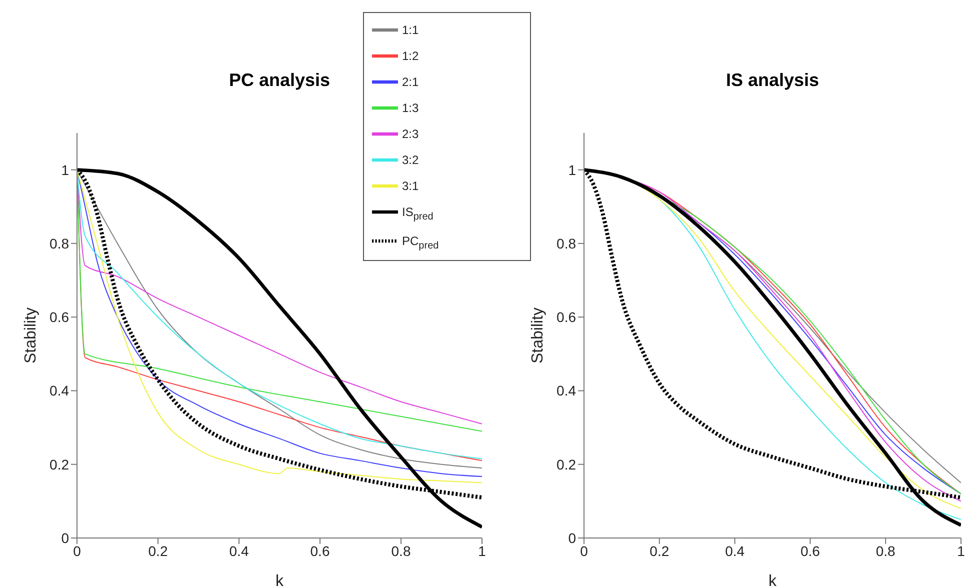 Image resolution: width=977 pixels, height=588 pixels. I want to click on legend-label: 1:3, so click(410, 108).